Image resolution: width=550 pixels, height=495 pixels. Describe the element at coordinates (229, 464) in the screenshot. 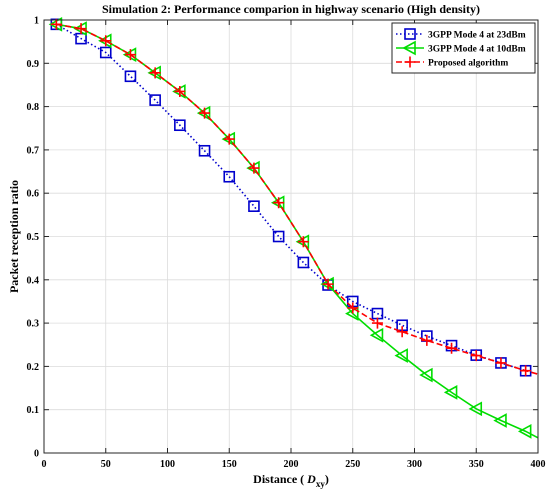

I see `x-tick-label: 150` at that location.